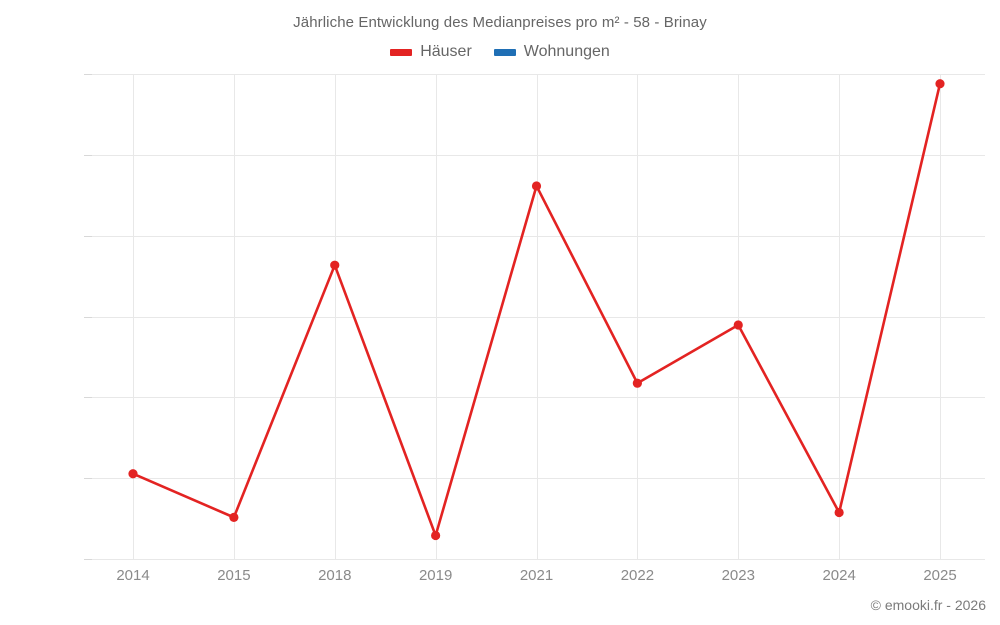 The height and width of the screenshot is (625, 1000). I want to click on legend-item-hauser: Häuser, so click(431, 52).